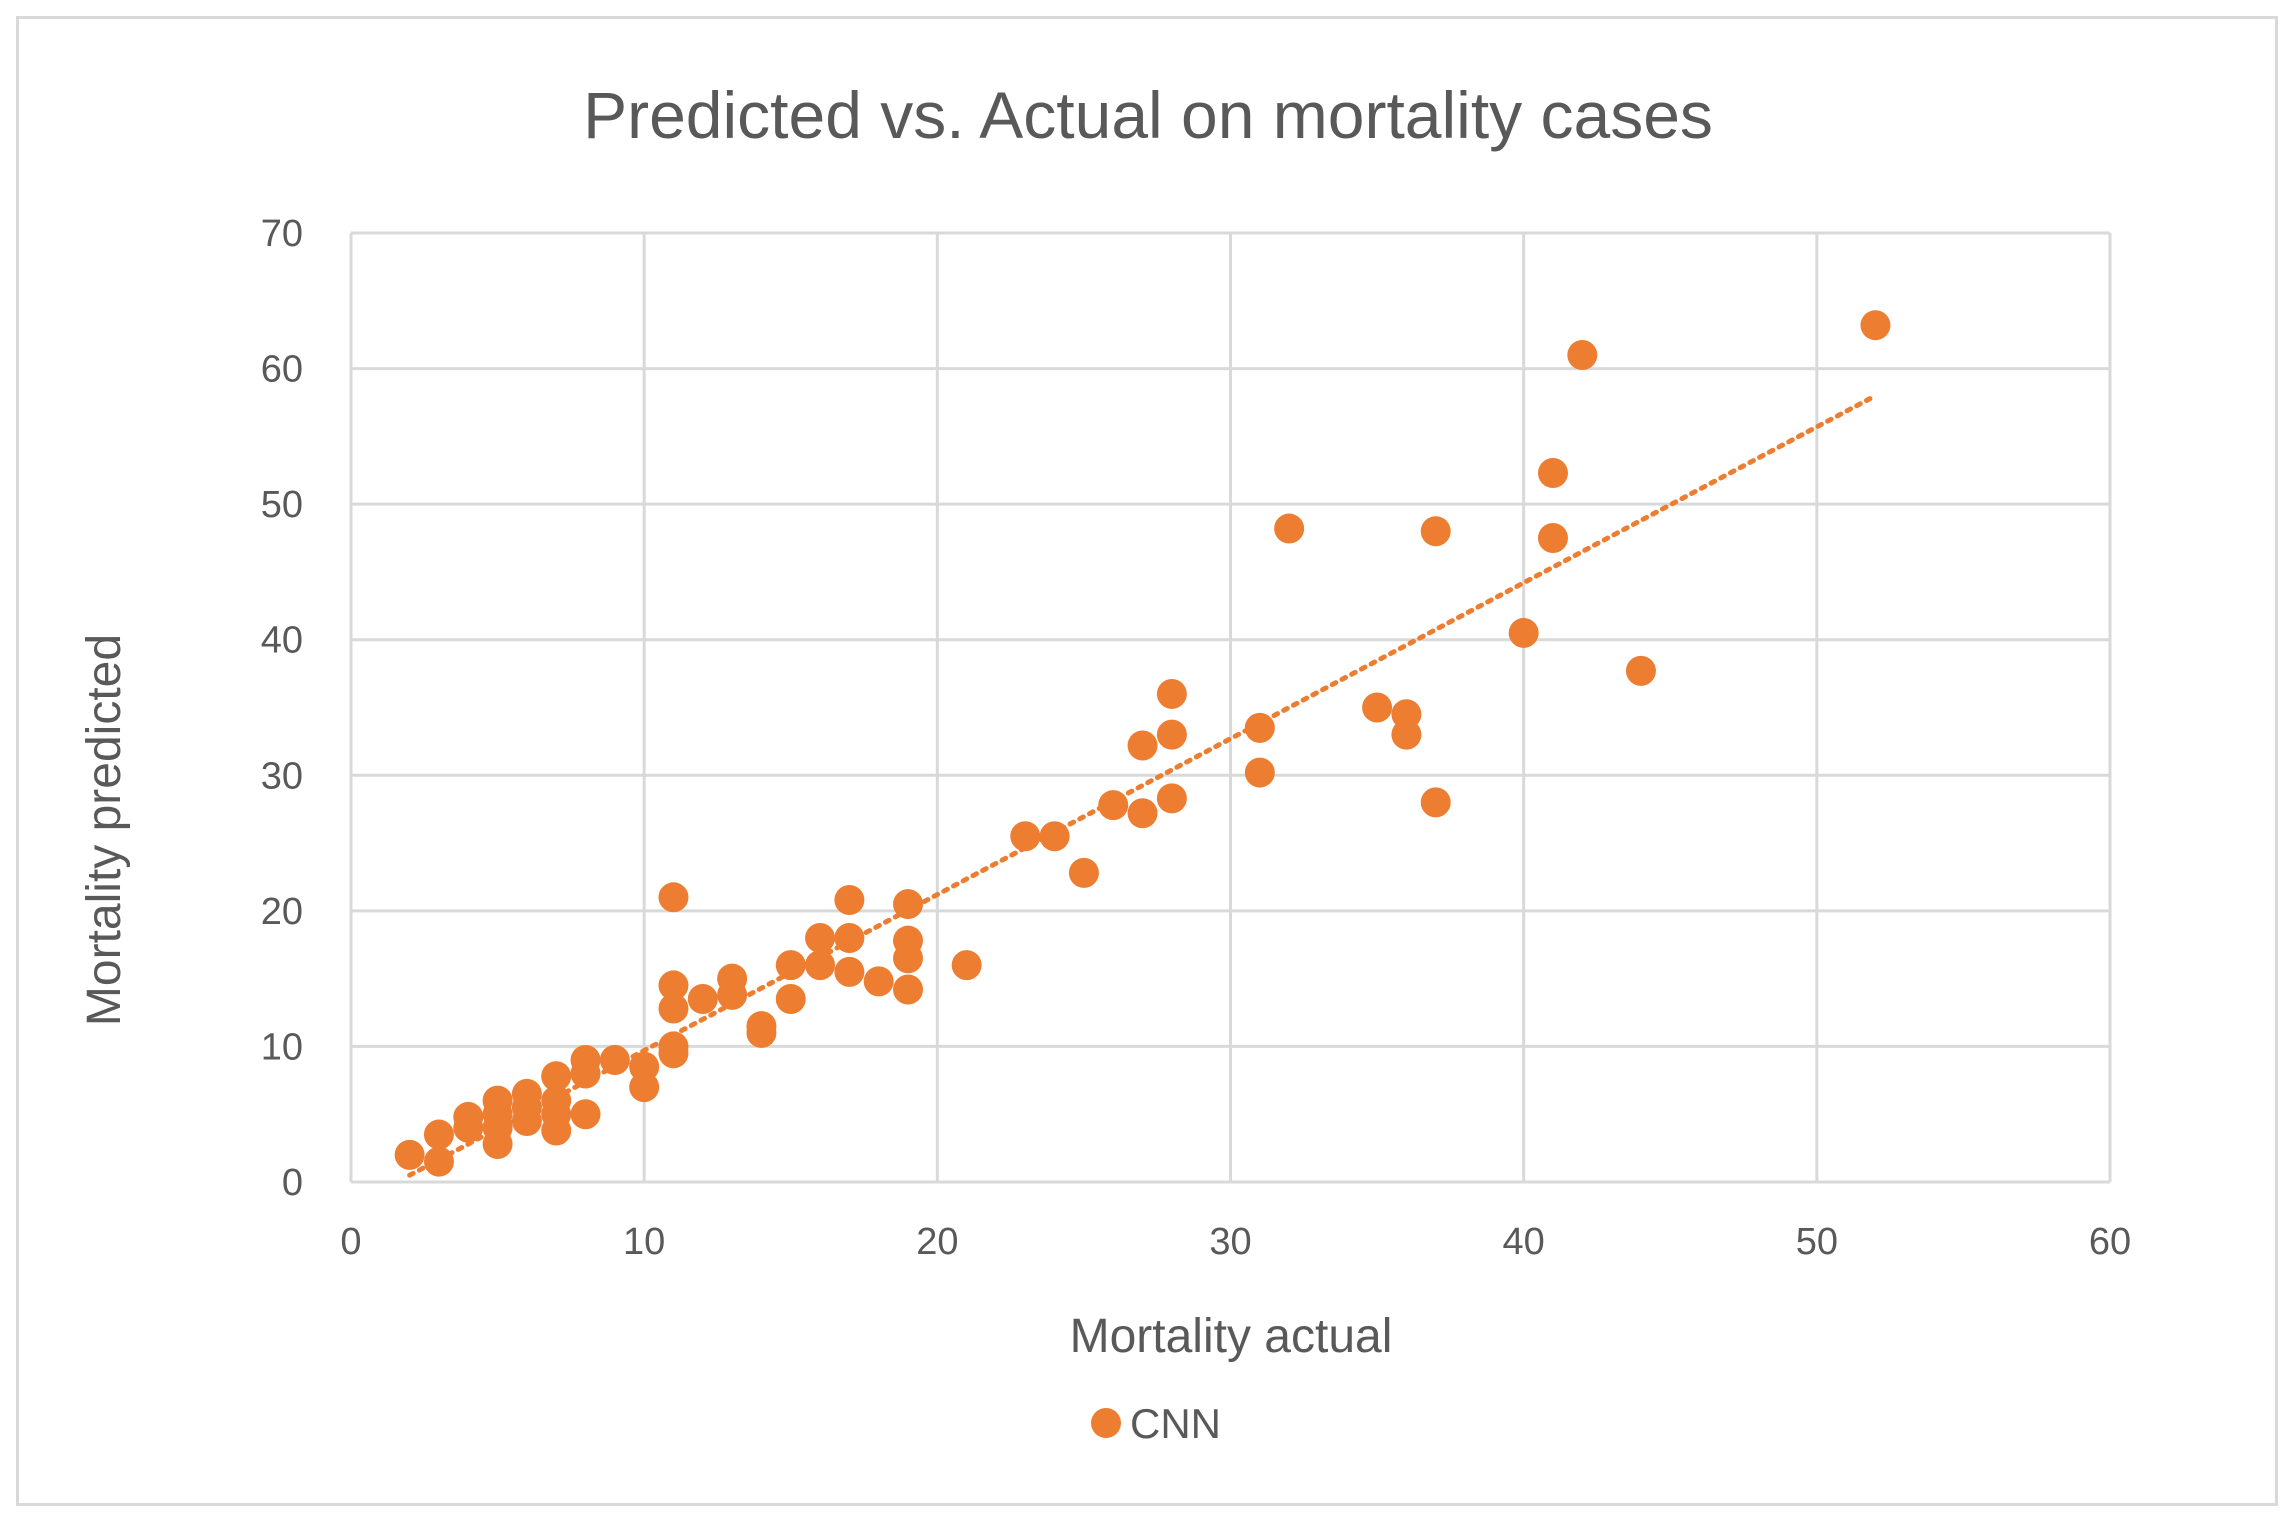  I want to click on x-tick-label: 10, so click(644, 1242).